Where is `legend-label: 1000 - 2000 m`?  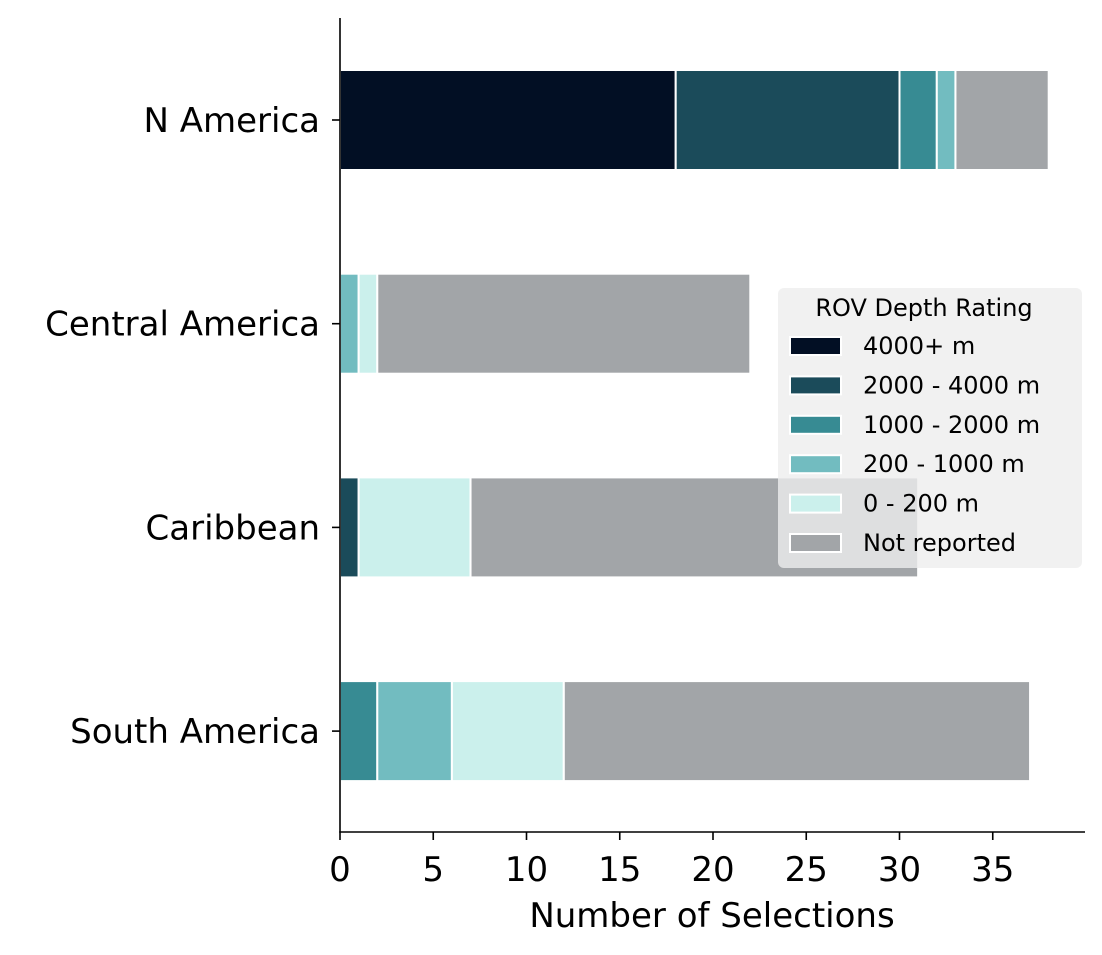 legend-label: 1000 - 2000 m is located at coordinates (951, 425).